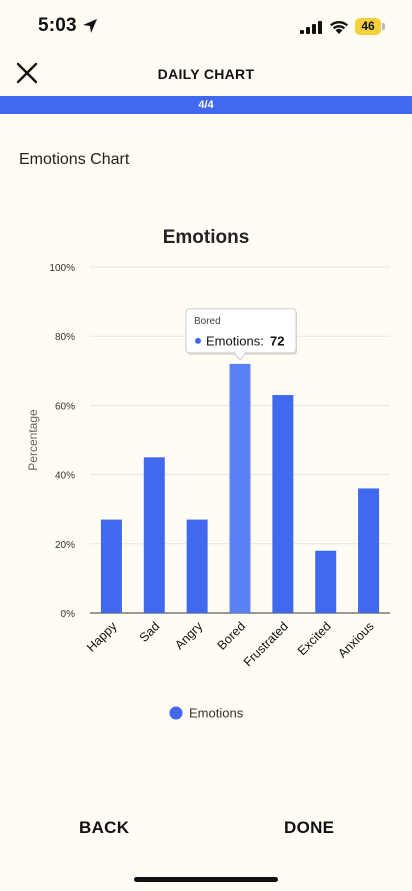  I want to click on y-tick-label: 20%, so click(65, 545).